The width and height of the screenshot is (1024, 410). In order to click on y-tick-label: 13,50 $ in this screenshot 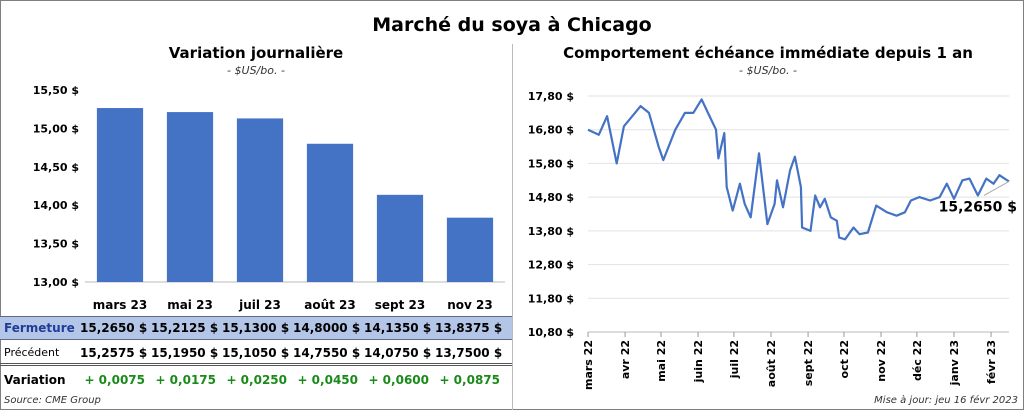, I will do `click(56, 244)`.